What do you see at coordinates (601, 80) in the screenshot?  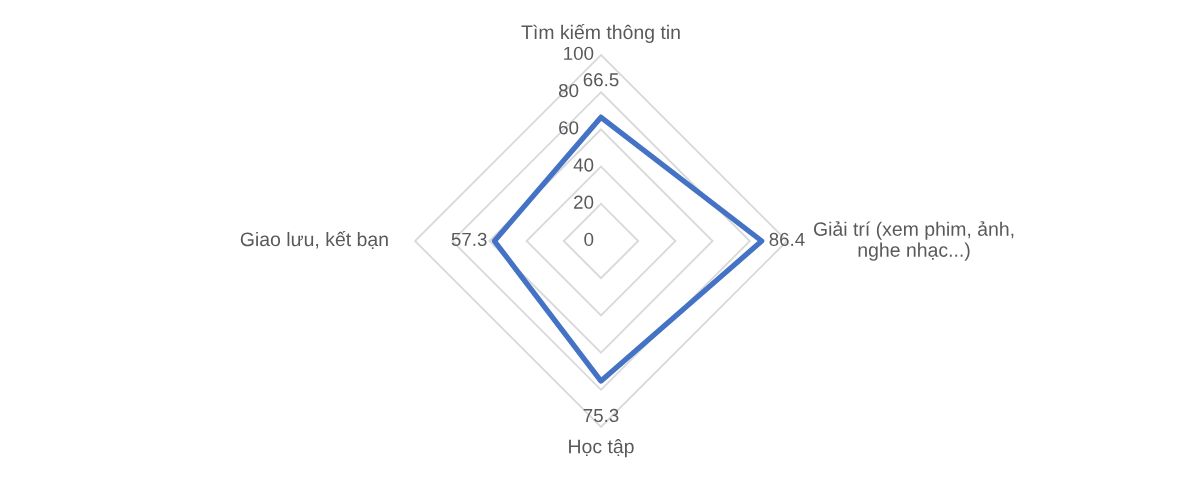 I see `data-label: 66.5` at bounding box center [601, 80].